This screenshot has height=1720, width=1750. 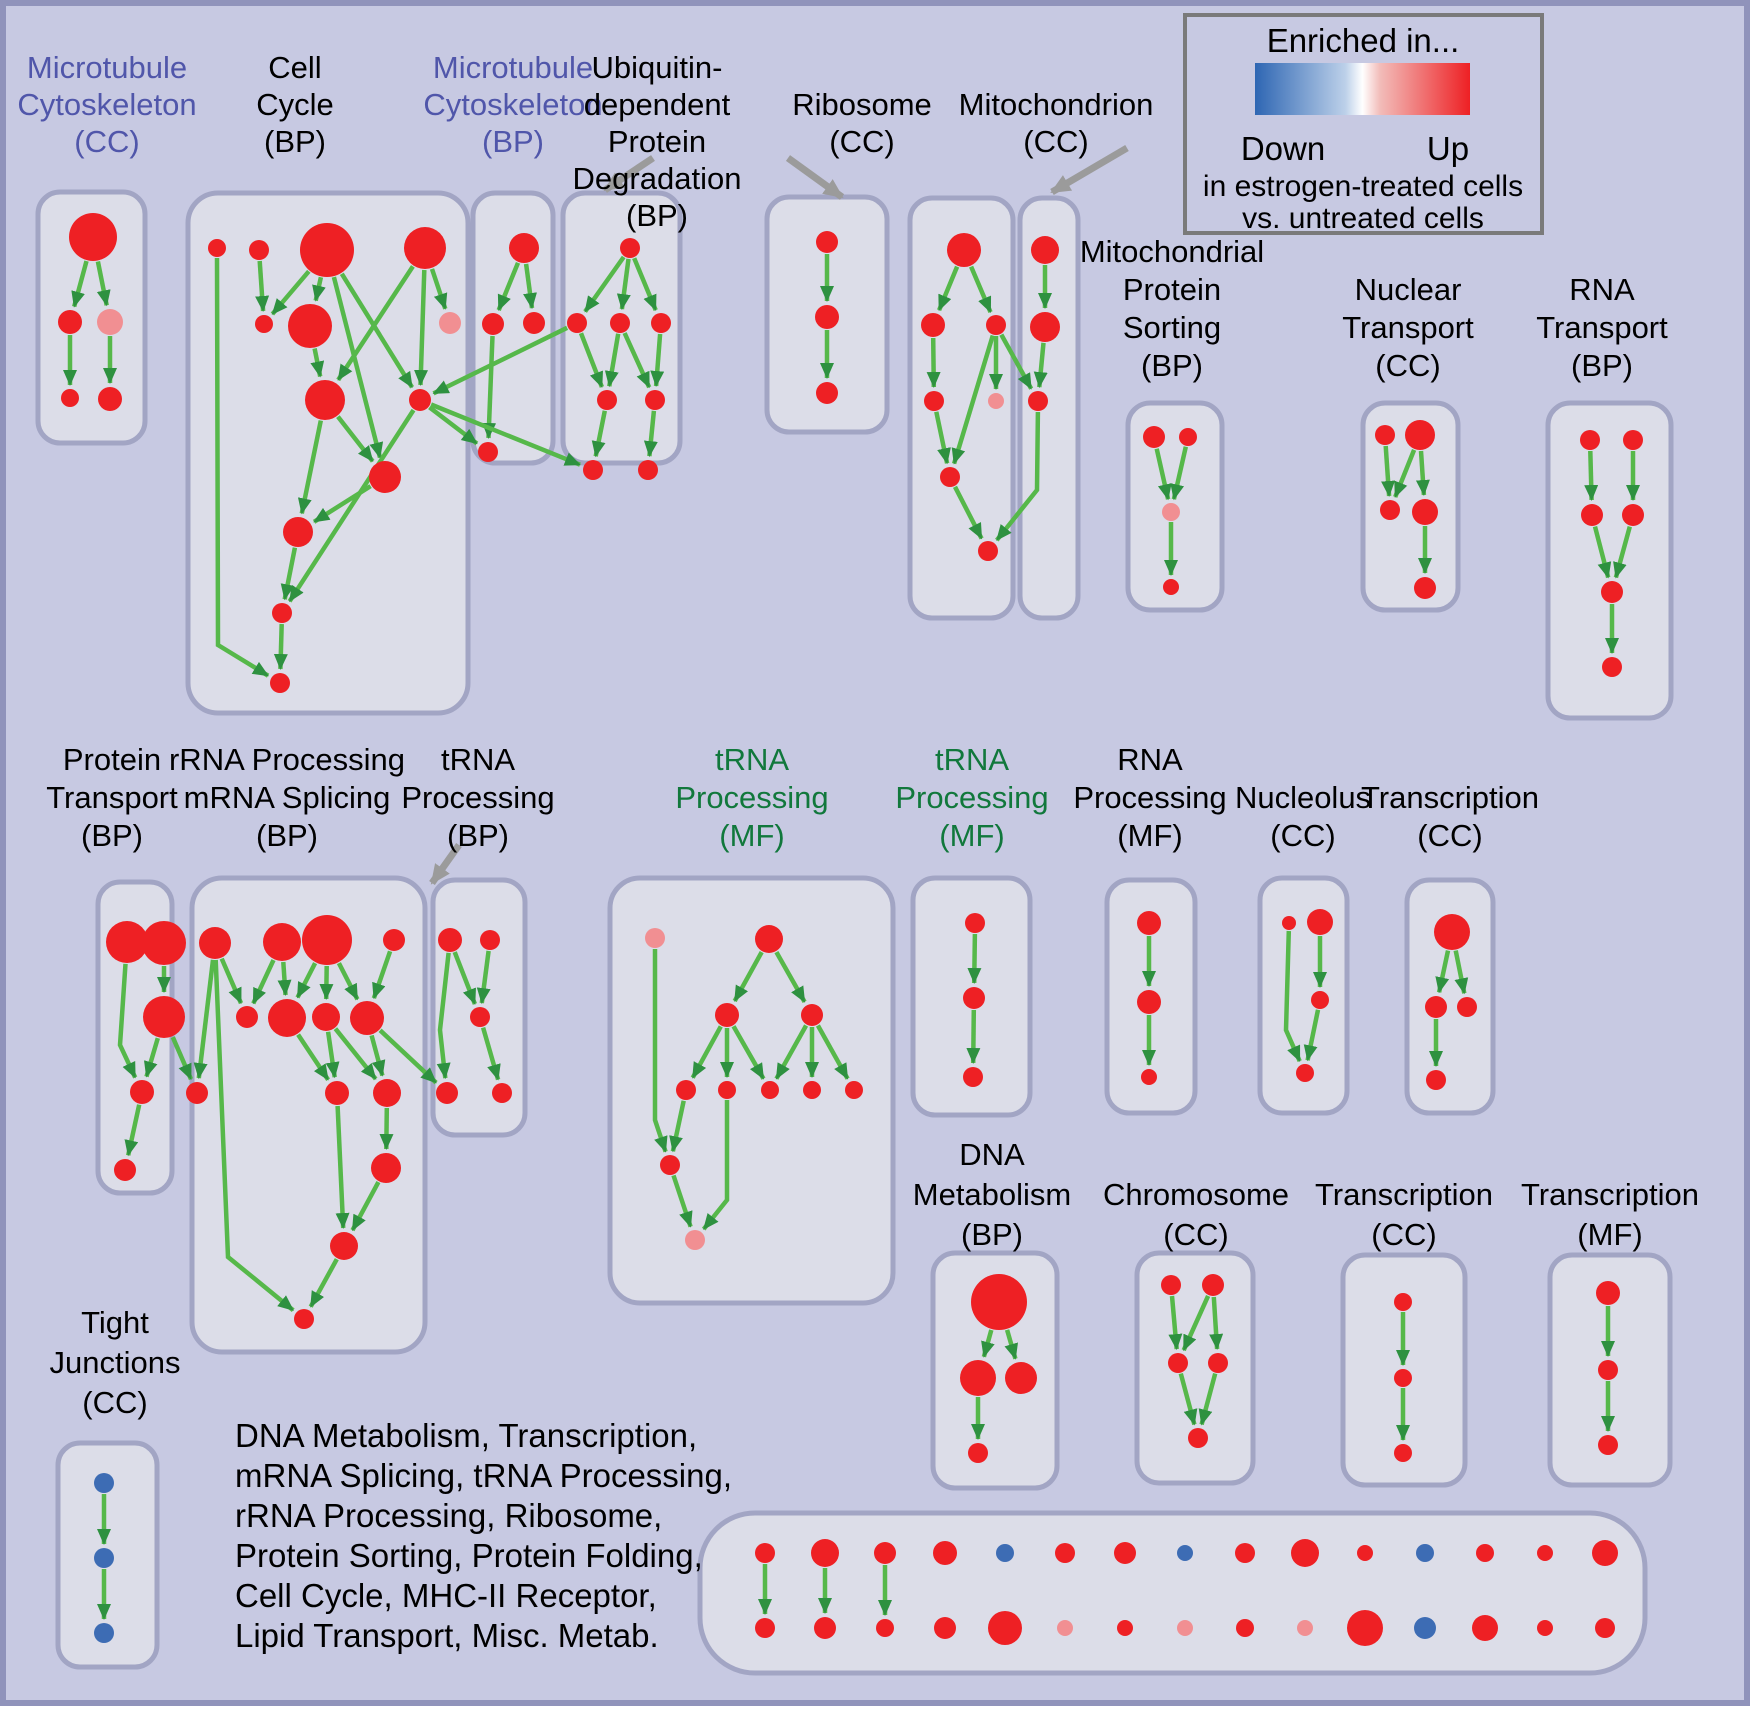 What do you see at coordinates (1195, 1368) in the screenshot?
I see `group-box-chromosome-cc` at bounding box center [1195, 1368].